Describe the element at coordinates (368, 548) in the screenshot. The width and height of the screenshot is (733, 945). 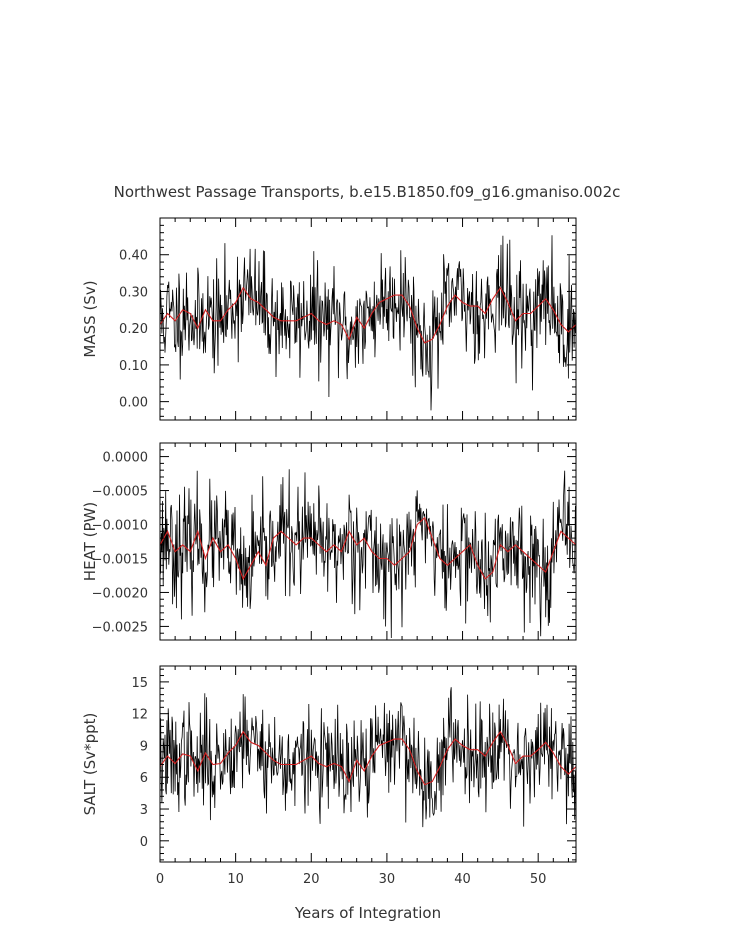
I see `heat-smoothed-series` at that location.